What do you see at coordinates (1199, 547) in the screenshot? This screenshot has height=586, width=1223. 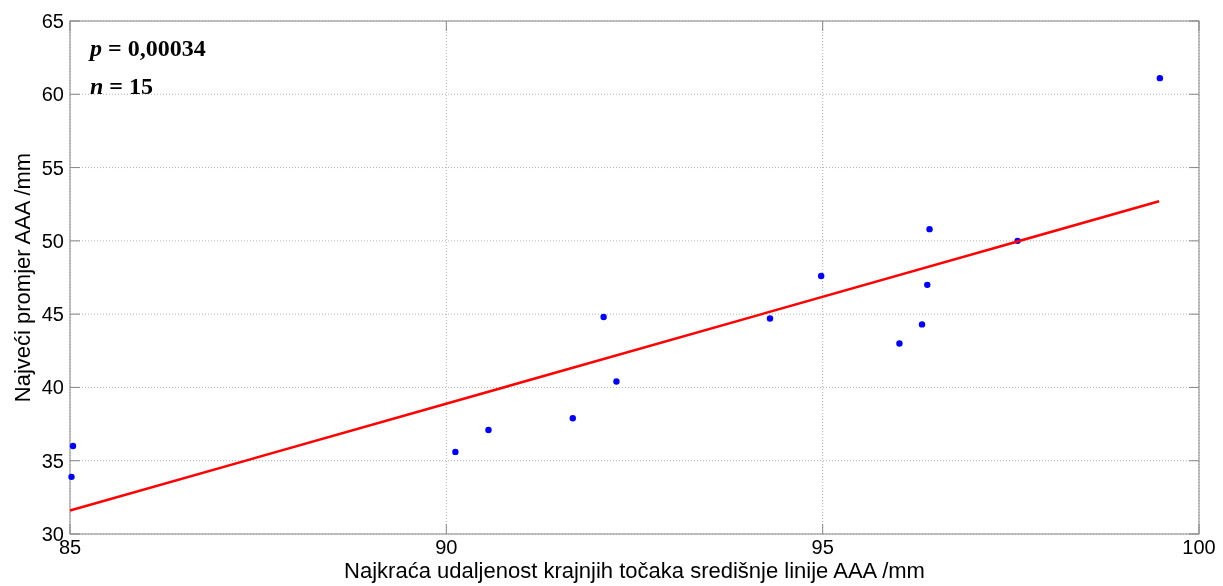 I see `x-tick-label: 100` at bounding box center [1199, 547].